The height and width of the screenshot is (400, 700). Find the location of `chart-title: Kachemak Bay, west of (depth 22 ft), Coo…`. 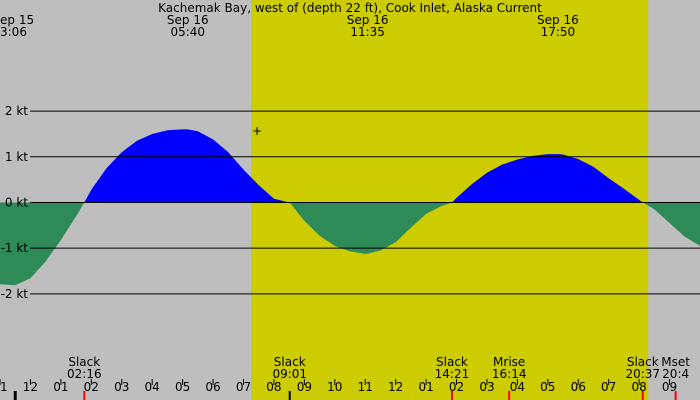

chart-title: Kachemak Bay, west of (depth 22 ft), Coo… is located at coordinates (350, 8).